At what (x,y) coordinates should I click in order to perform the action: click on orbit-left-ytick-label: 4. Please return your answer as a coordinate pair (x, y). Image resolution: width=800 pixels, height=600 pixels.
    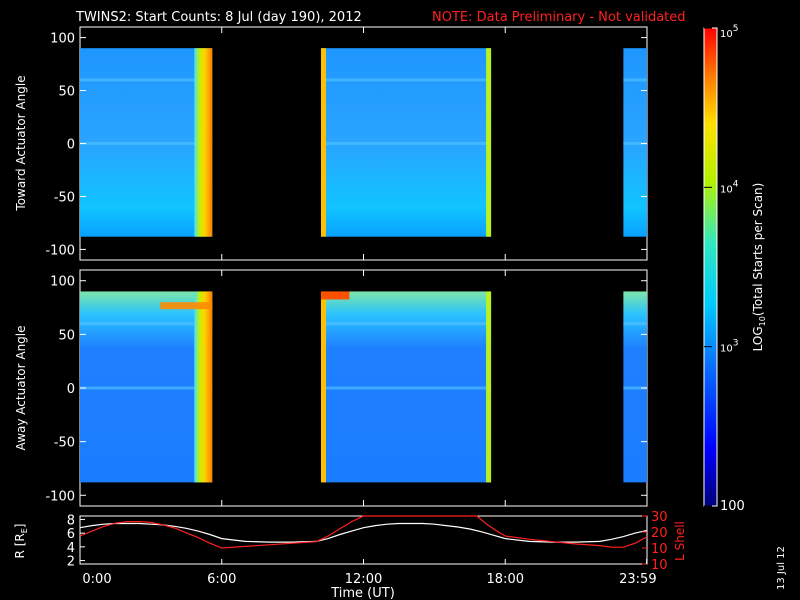
    Looking at the image, I should click on (71, 548).